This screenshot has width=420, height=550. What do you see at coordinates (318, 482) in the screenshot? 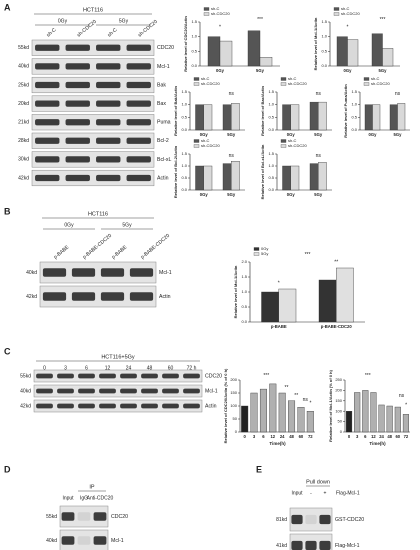
I see `blot-header: Pull down` at bounding box center [318, 482].